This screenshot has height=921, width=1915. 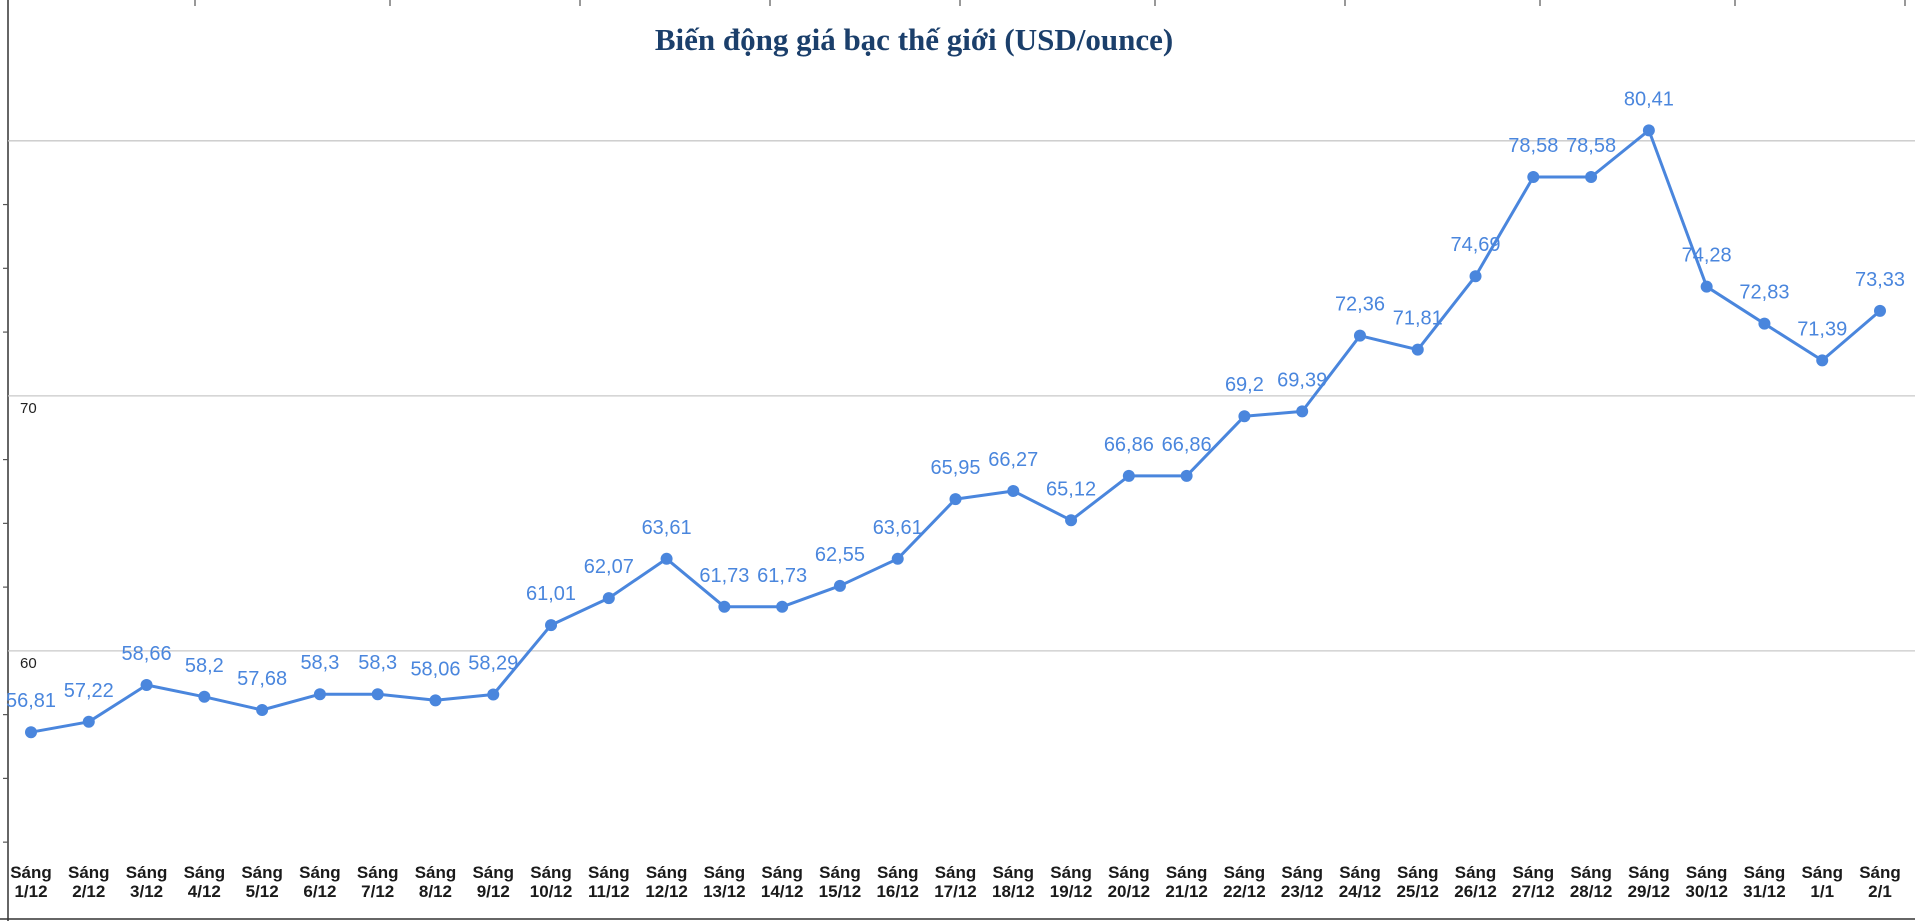 I want to click on data-label: 58,06, so click(x=435, y=669).